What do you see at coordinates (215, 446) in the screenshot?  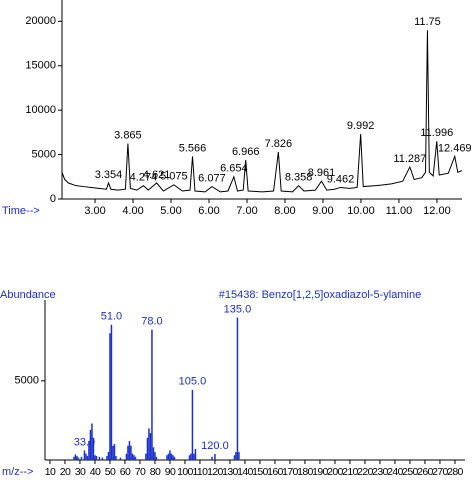 I see `peak-label: 120.0` at bounding box center [215, 446].